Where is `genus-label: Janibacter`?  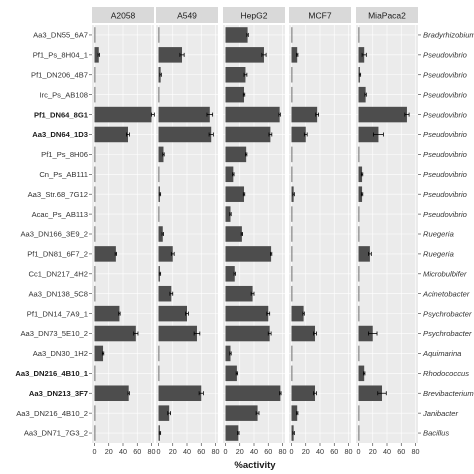 genus-label: Janibacter is located at coordinates (440, 413).